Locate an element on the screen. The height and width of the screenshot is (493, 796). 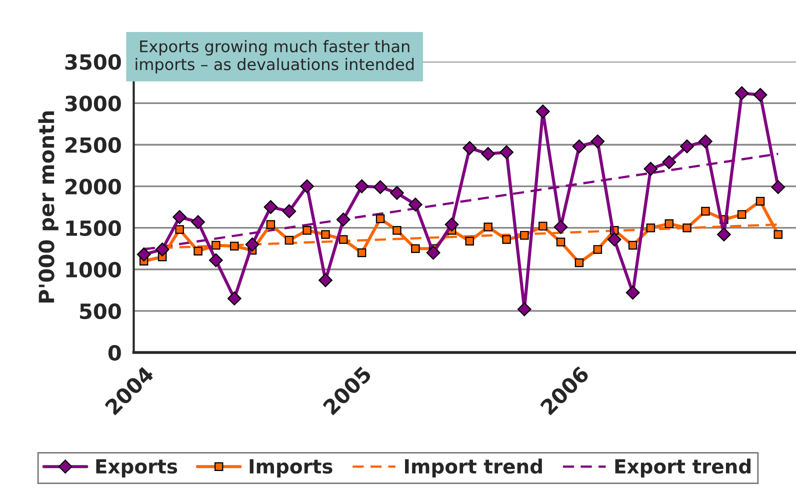
y-tick-label: 2000 is located at coordinates (93, 186).